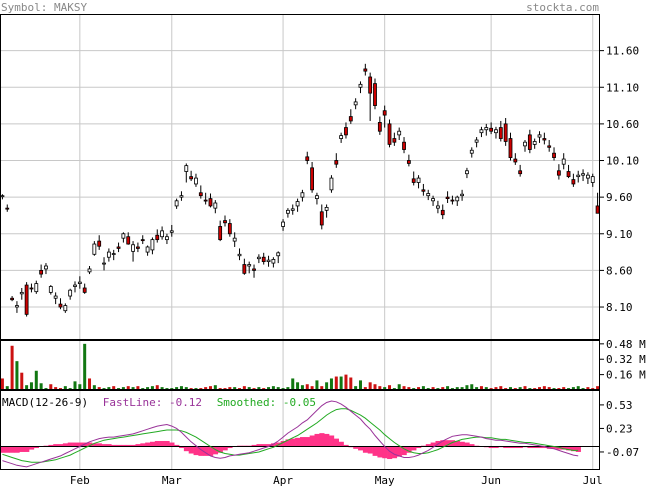 Image resolution: width=655 pixels, height=486 pixels. Describe the element at coordinates (619, 270) in the screenshot. I see `price-tick-label: 8.60` at that location.